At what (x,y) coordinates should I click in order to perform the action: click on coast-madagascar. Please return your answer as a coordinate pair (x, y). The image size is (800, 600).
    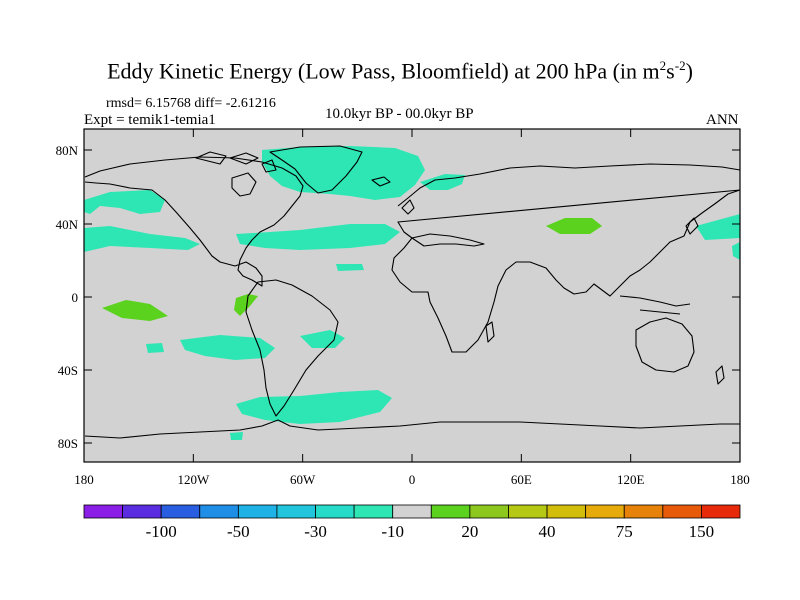
    Looking at the image, I should click on (490, 332).